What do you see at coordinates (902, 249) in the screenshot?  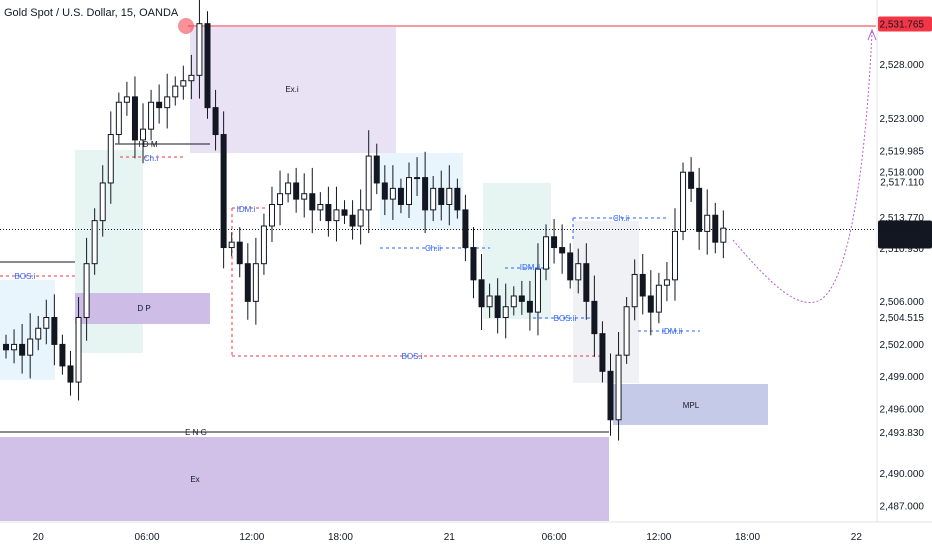 I see `price-label: 2,510.930` at bounding box center [902, 249].